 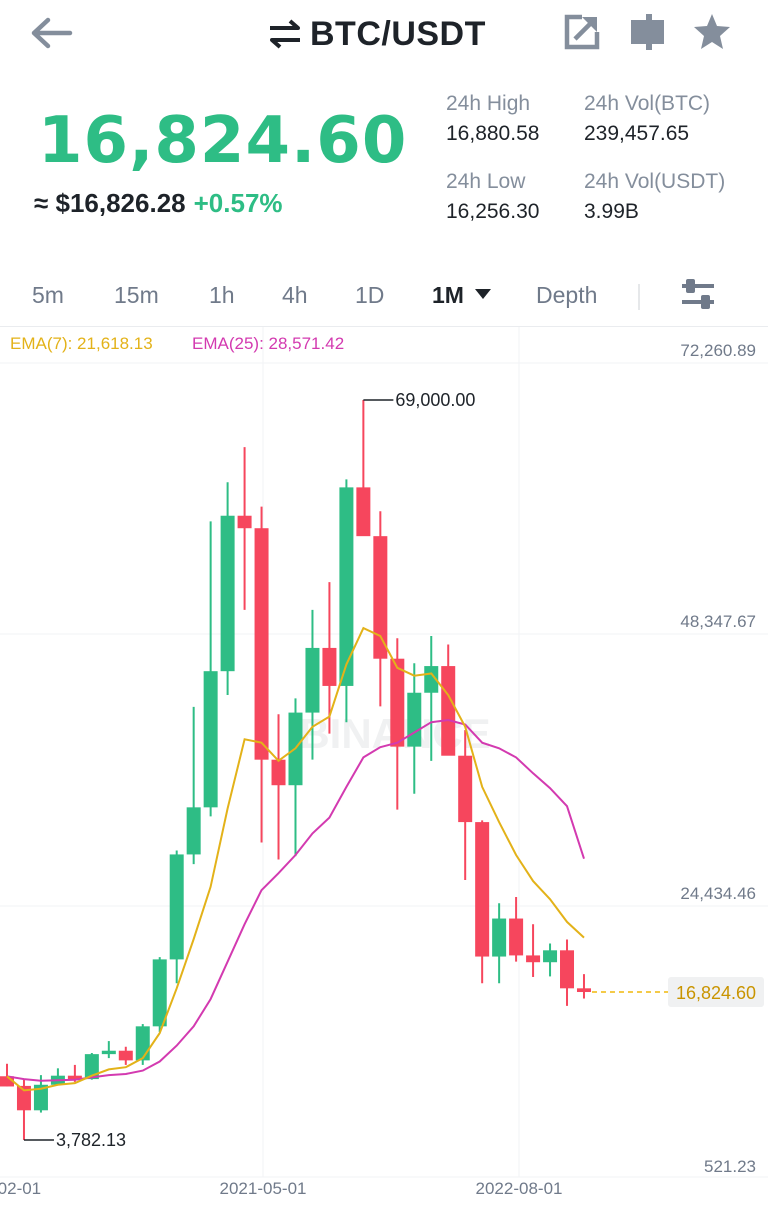 What do you see at coordinates (263, 1188) in the screenshot?
I see `x-tick-label: 2021-05-01` at bounding box center [263, 1188].